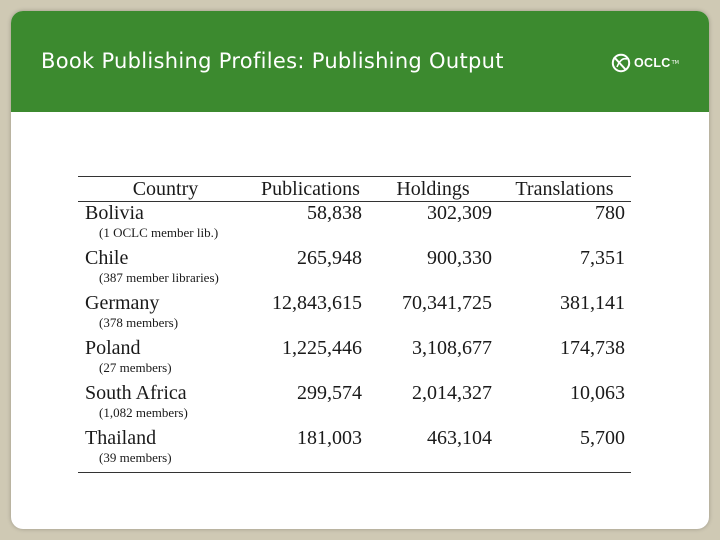  I want to click on country-cell: Germany (378 members), so click(165, 314).